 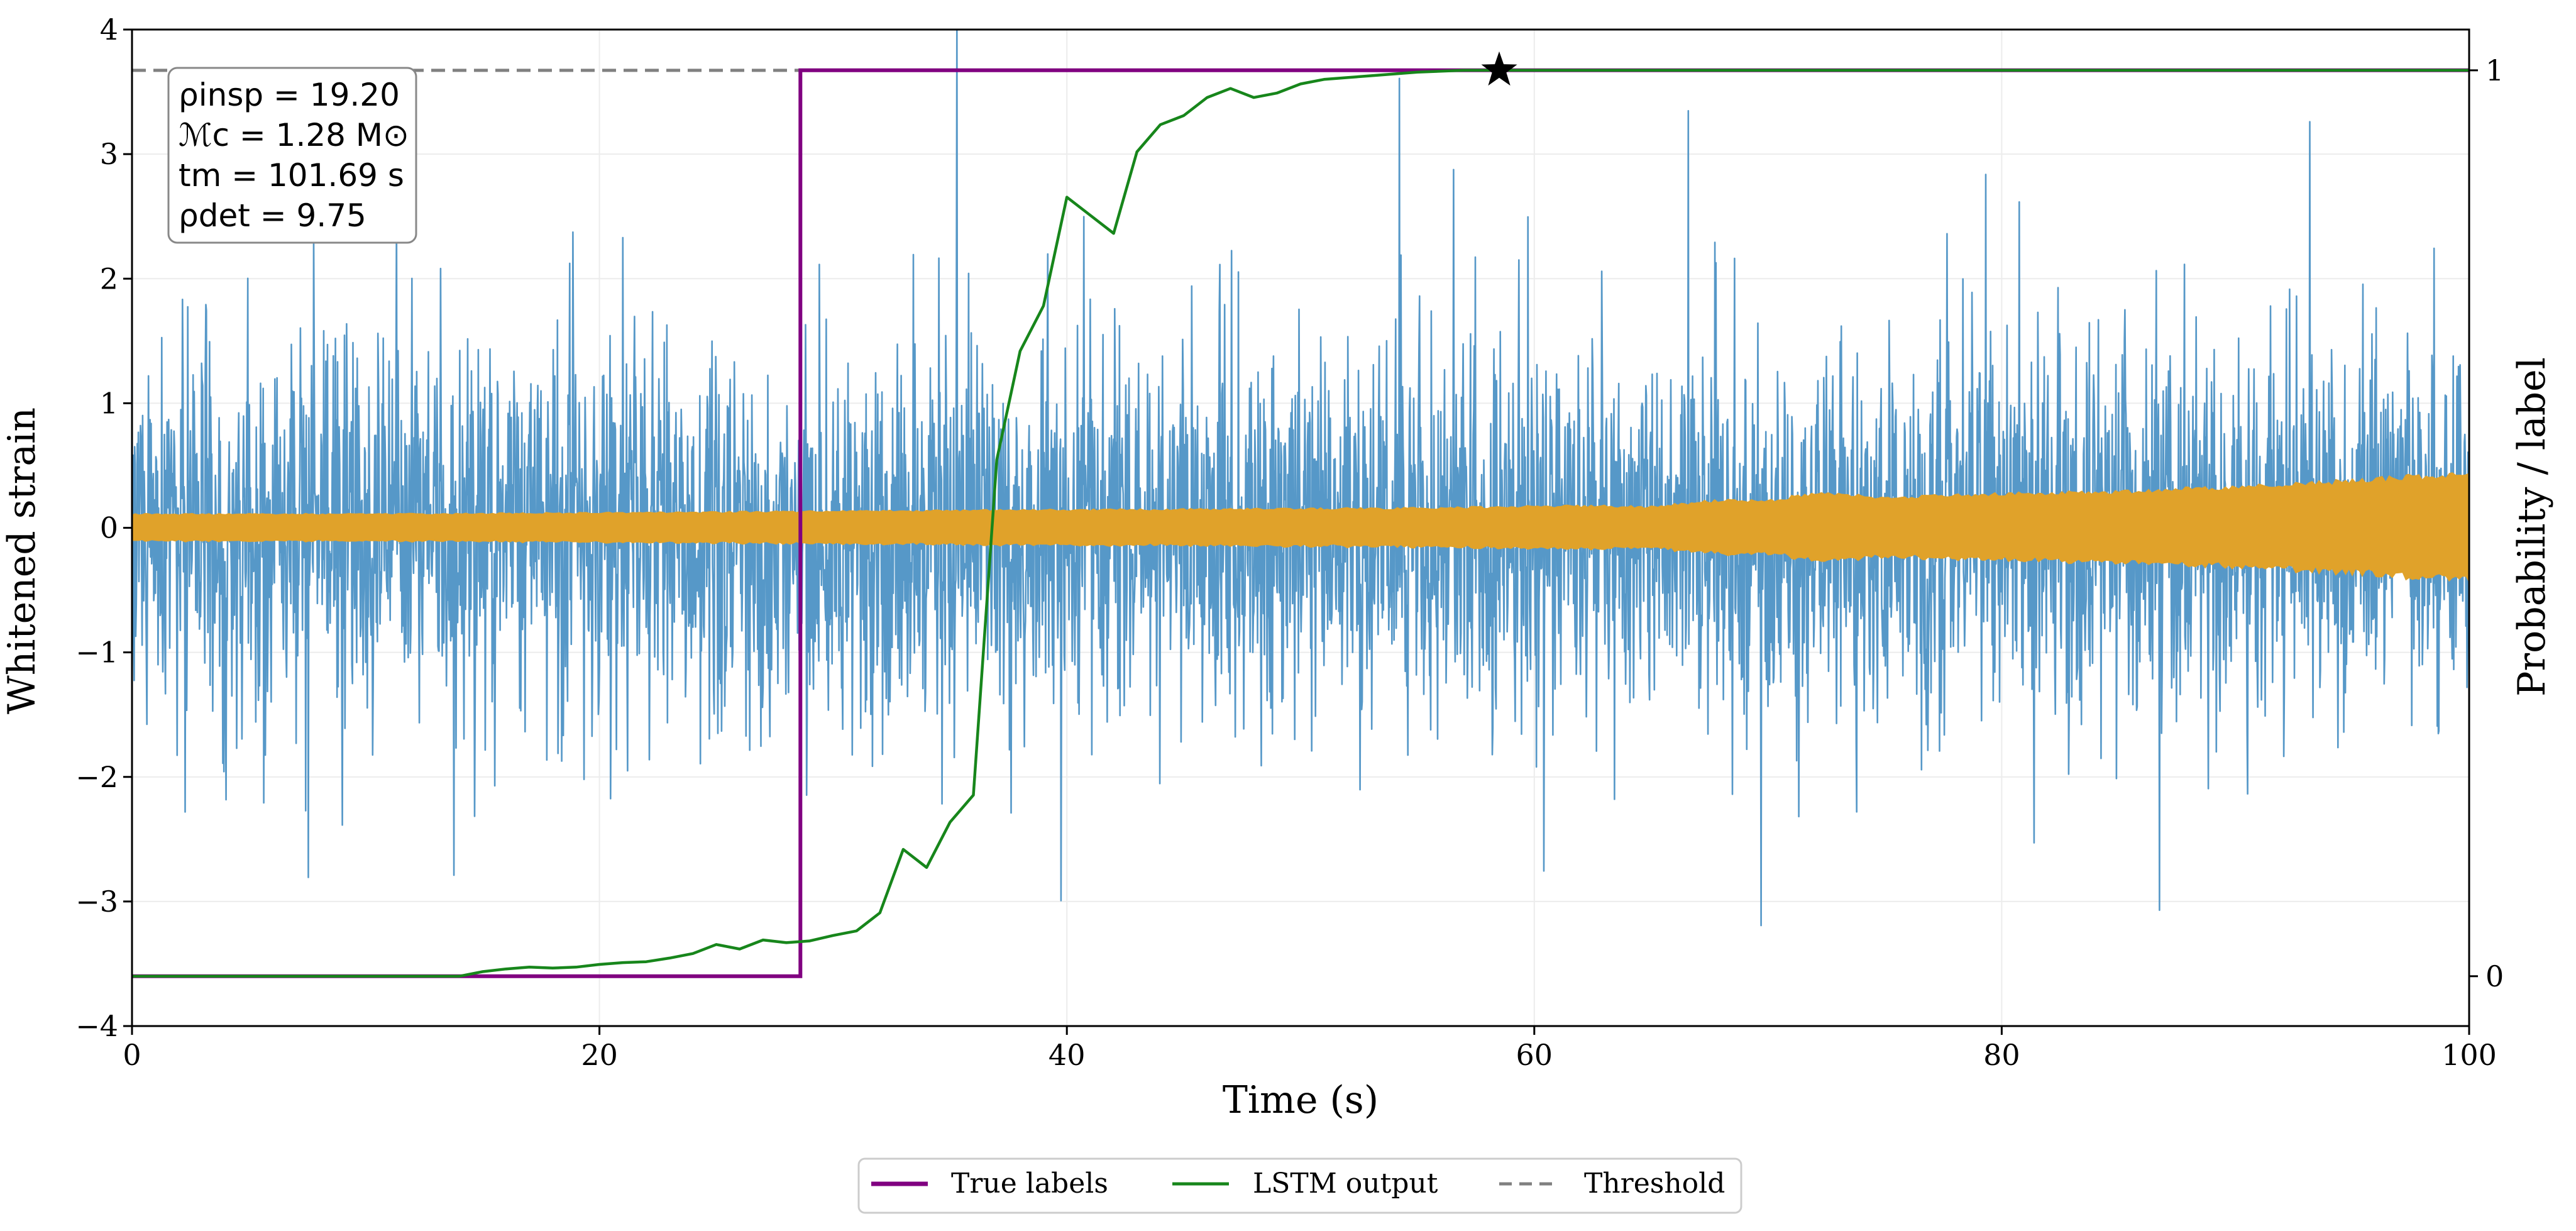 What do you see at coordinates (1535, 1055) in the screenshot?
I see `x-tick-label: 60` at bounding box center [1535, 1055].